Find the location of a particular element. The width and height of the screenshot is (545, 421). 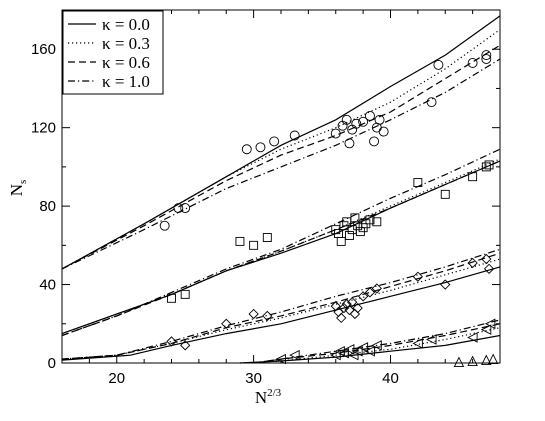

x-tick-label-1: 30 is located at coordinates (253, 378).